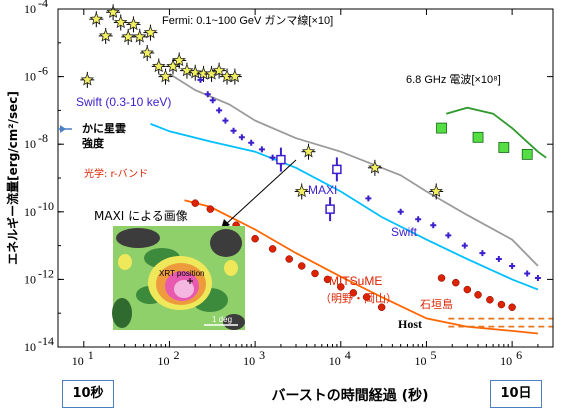  Describe the element at coordinates (12, 178) in the screenshot. I see `y-axis-label: エネルギー流量[erg/cm²/sec]` at that location.